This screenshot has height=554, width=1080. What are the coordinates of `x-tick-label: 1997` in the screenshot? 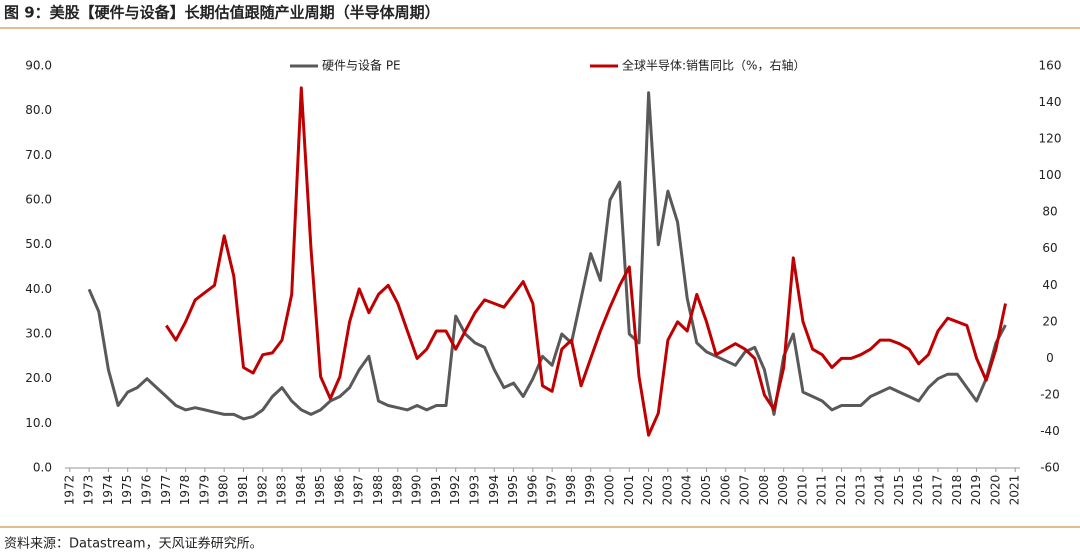 It's located at (552, 490).